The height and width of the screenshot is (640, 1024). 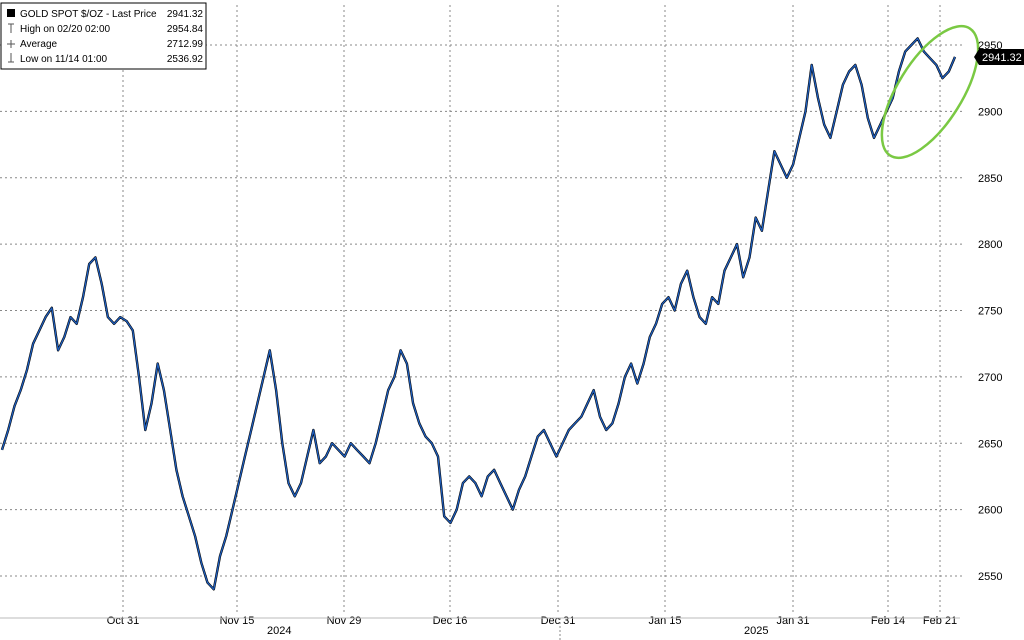 What do you see at coordinates (990, 312) in the screenshot?
I see `y-tick-label: 2750` at bounding box center [990, 312].